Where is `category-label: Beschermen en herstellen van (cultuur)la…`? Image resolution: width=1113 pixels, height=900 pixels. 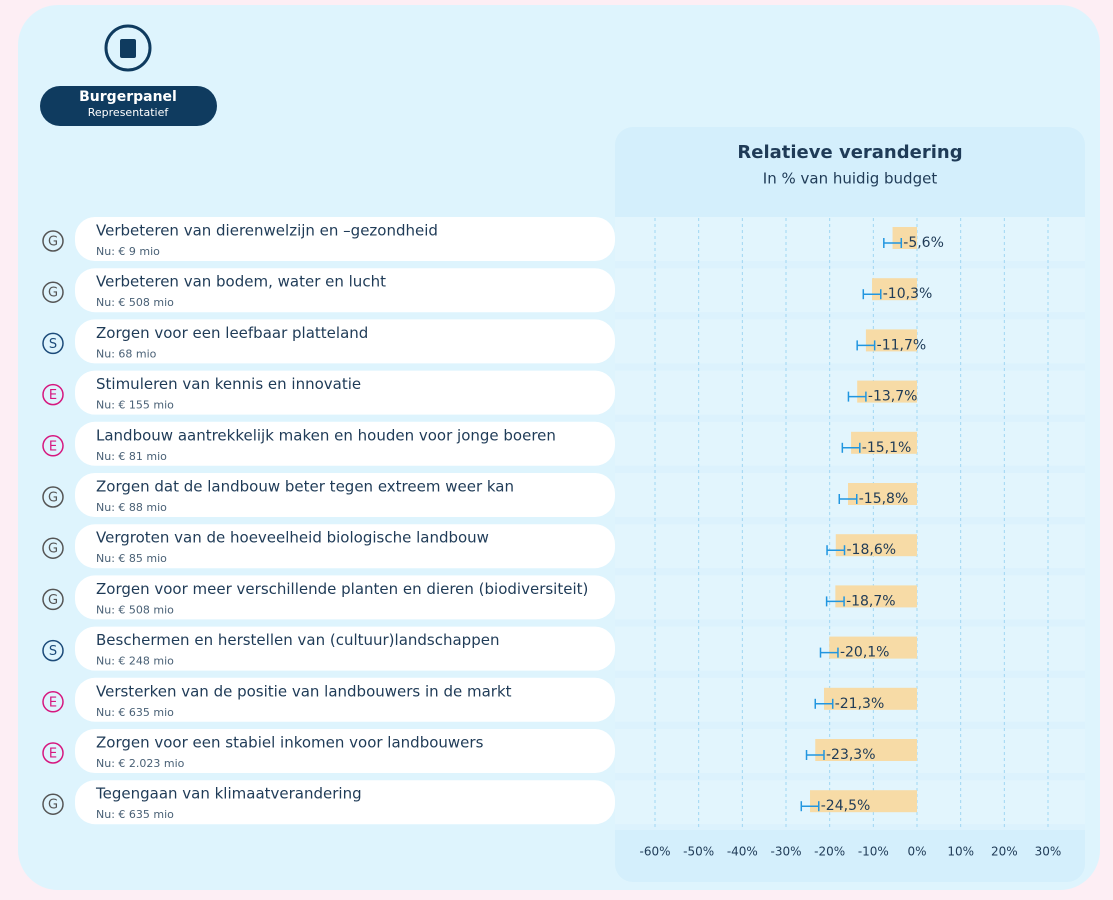 category-label: Beschermen en herstellen van (cultuur)la… is located at coordinates (297, 640).